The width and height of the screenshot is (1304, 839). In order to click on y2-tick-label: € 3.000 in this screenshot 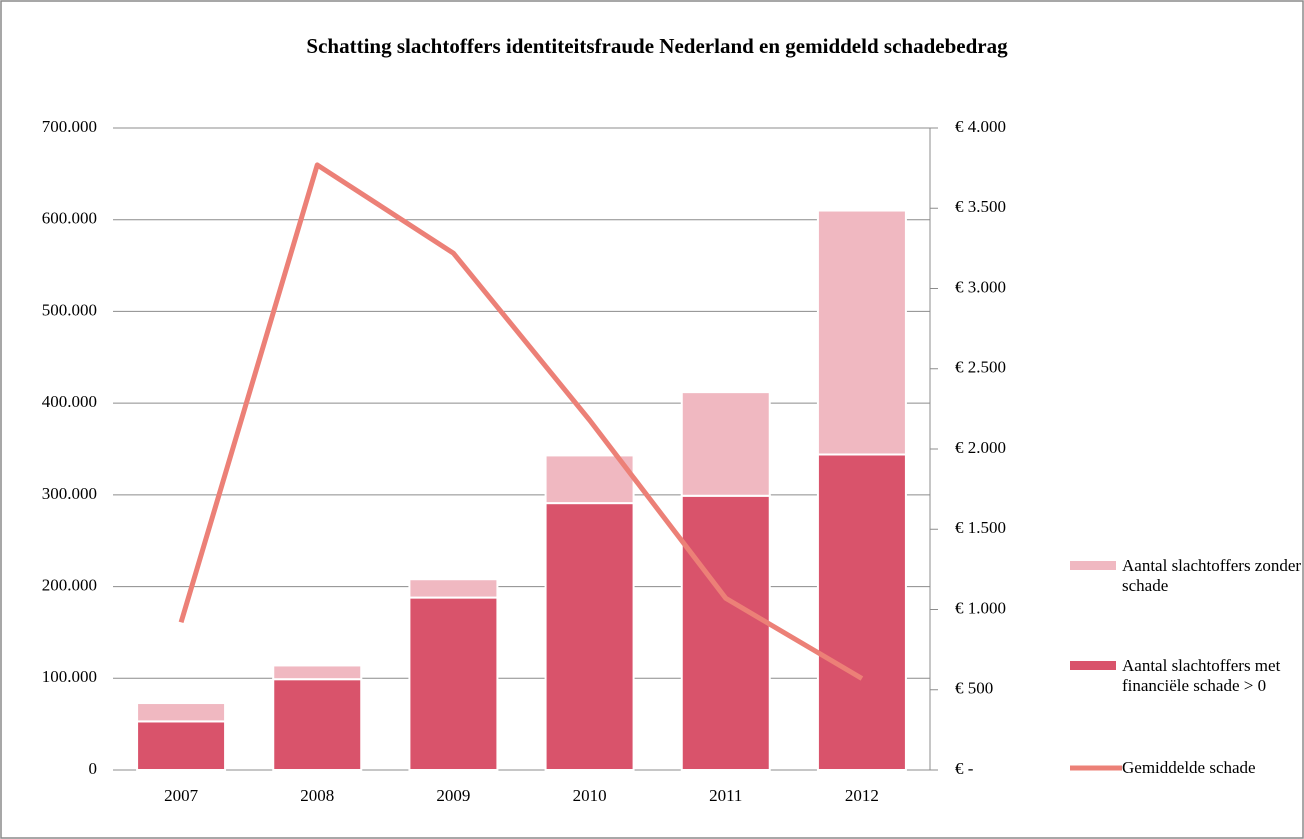, I will do `click(980, 286)`.